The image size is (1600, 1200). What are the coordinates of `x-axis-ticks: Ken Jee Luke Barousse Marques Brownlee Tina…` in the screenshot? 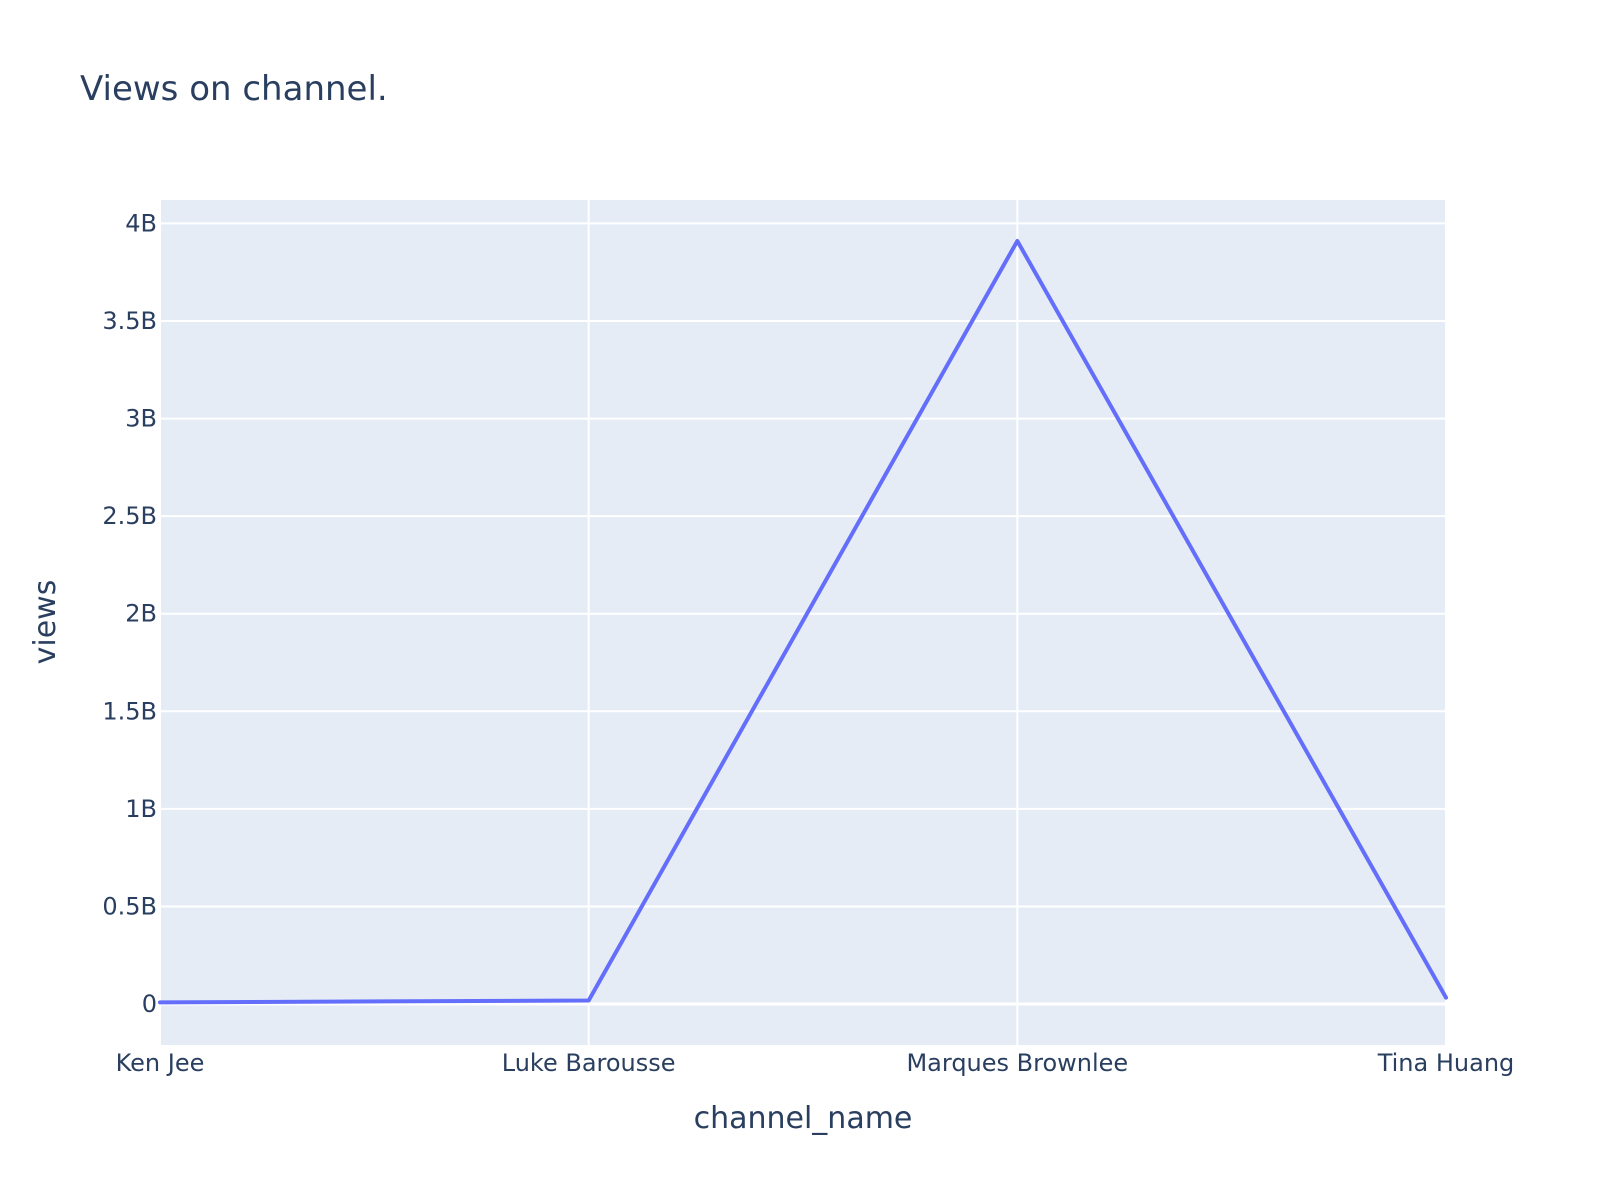 It's located at (815, 1063).